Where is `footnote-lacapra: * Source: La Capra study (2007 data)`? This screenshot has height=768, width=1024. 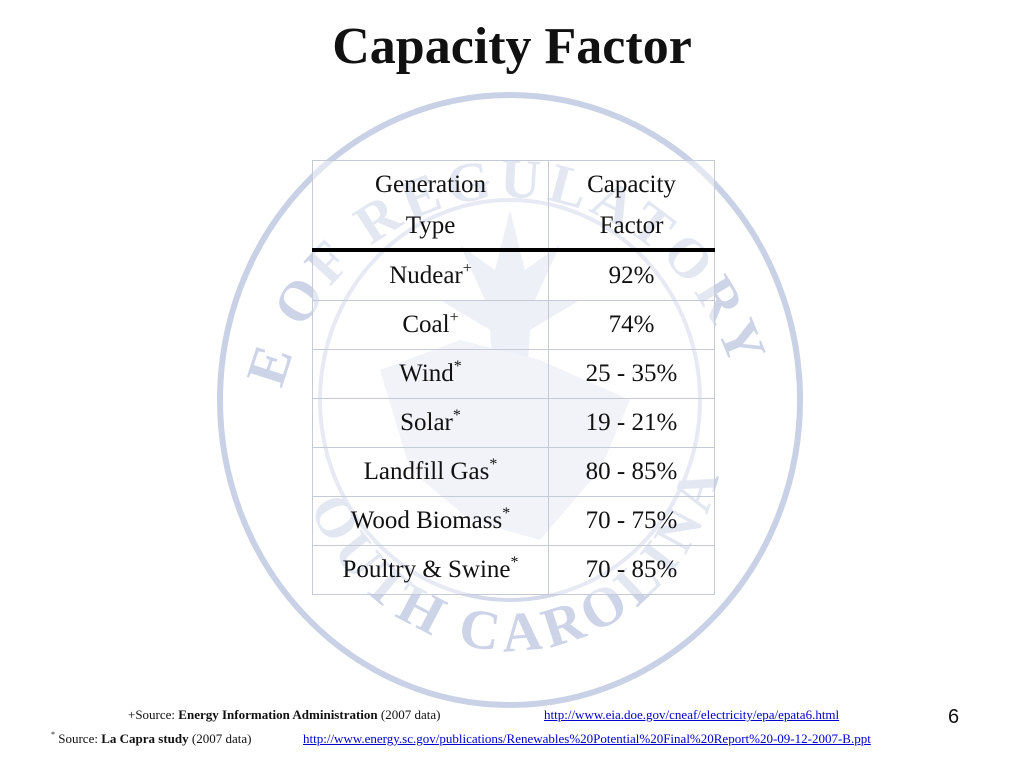
footnote-lacapra: * Source: La Capra study (2007 data) is located at coordinates (151, 739).